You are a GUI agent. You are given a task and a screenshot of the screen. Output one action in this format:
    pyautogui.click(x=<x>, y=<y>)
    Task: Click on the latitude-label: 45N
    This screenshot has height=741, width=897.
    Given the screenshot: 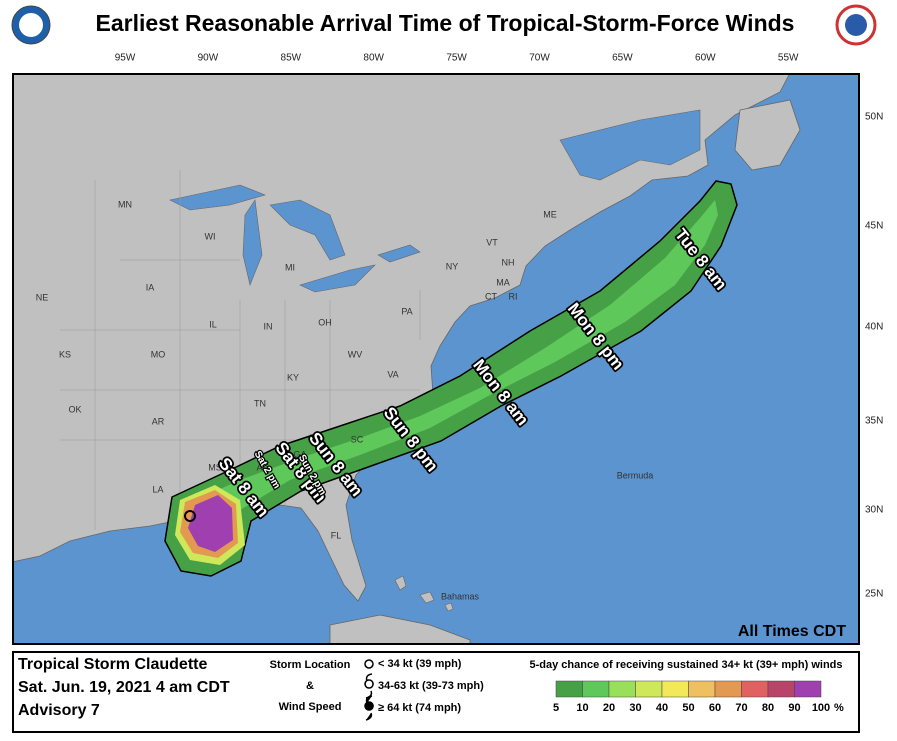 What is the action you would take?
    pyautogui.click(x=874, y=226)
    